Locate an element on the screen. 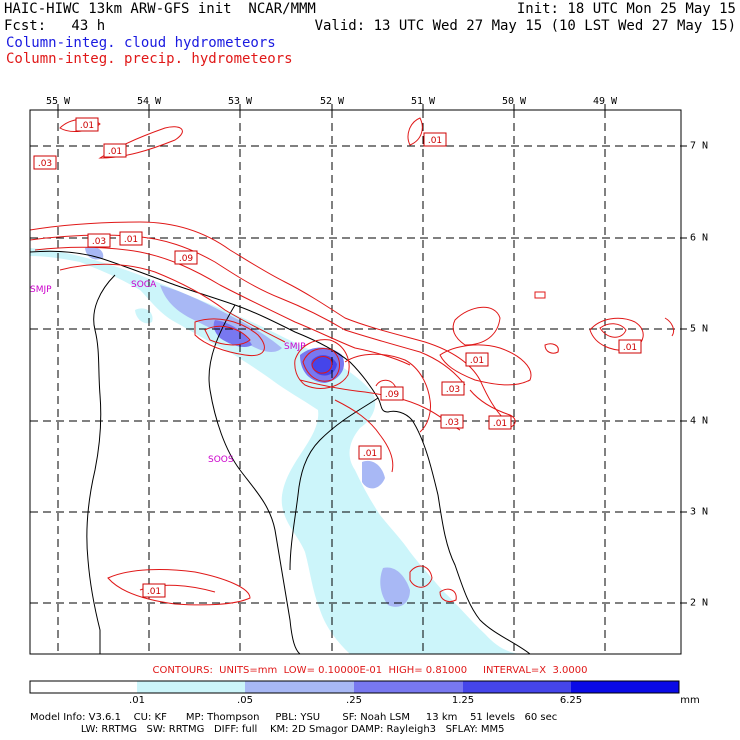  colorbar-label: 1.25 is located at coordinates (463, 700).